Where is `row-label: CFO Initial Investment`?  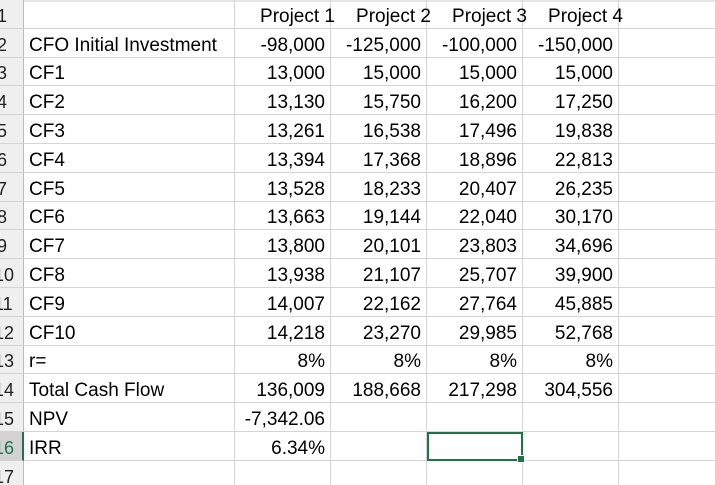 row-label: CFO Initial Investment is located at coordinates (129, 43).